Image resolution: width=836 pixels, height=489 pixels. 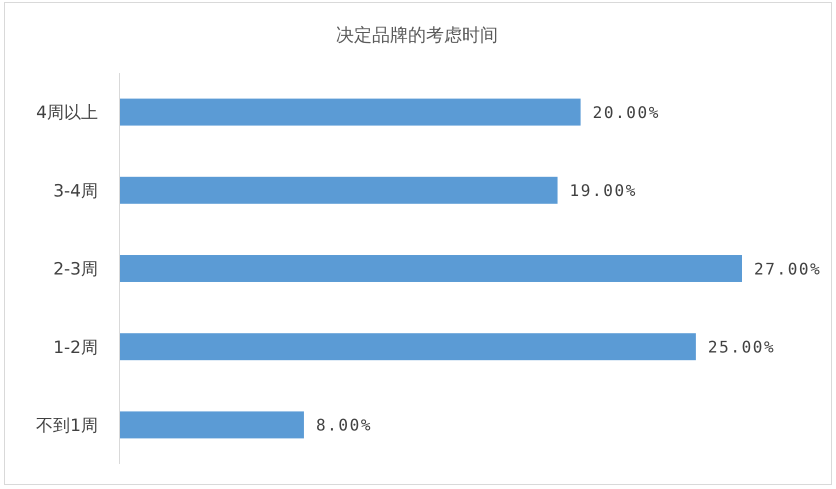 What do you see at coordinates (788, 268) in the screenshot?
I see `data-label: 27.00%` at bounding box center [788, 268].